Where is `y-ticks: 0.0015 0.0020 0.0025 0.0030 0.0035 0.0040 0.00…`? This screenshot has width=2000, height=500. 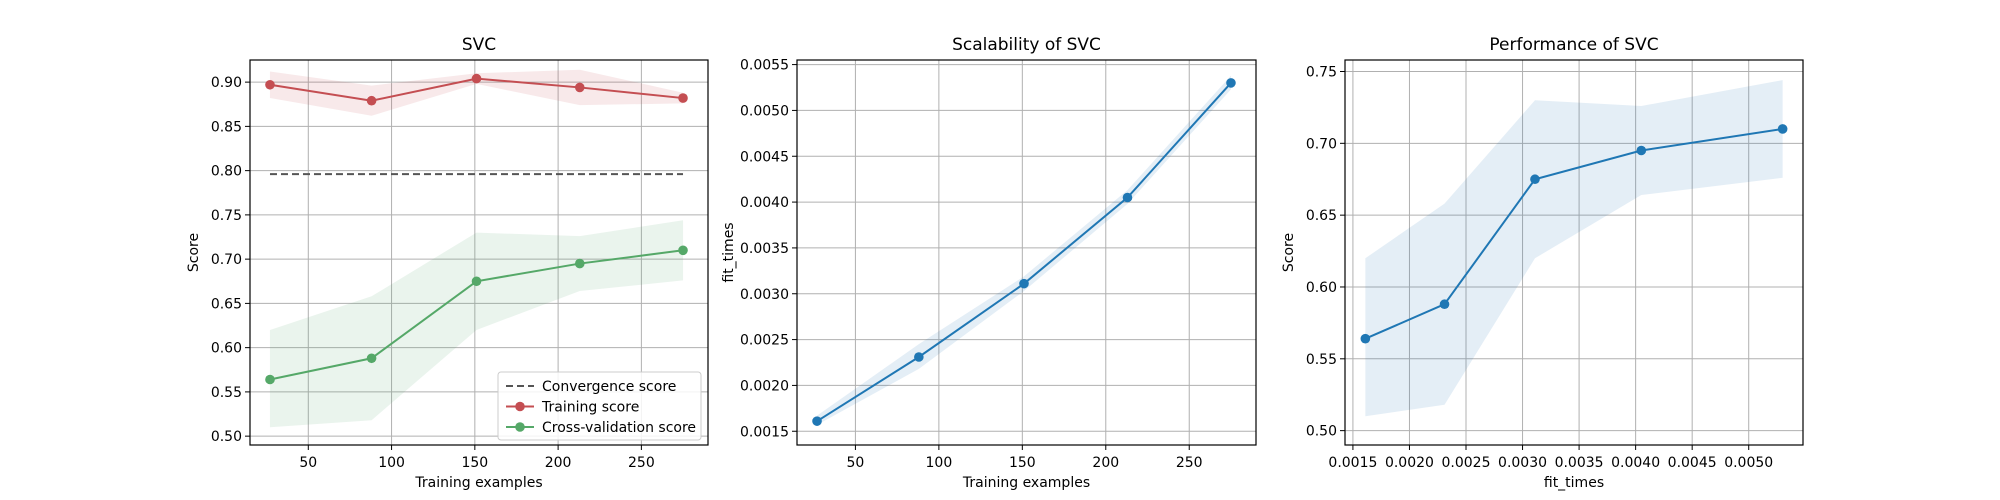
y-ticks: 0.0015 0.0020 0.0025 0.0030 0.0035 0.0040 0.00… is located at coordinates (768, 249).